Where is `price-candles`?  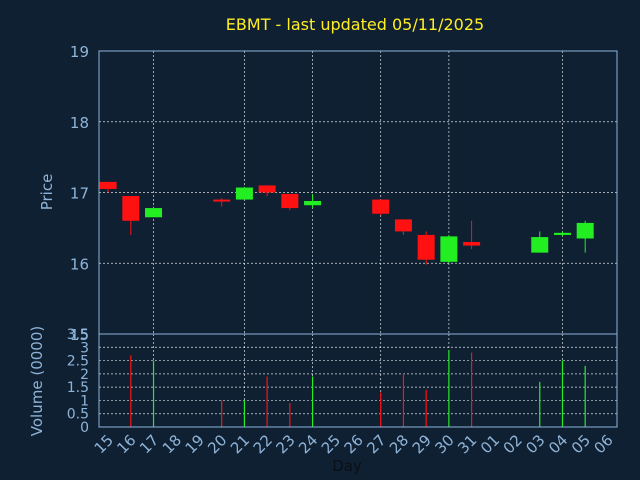
price-candles is located at coordinates (346, 223).